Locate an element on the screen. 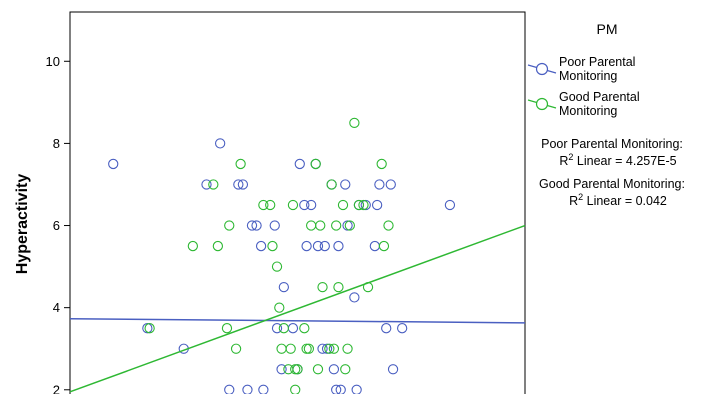  y-tick-label: 6 is located at coordinates (56, 225).